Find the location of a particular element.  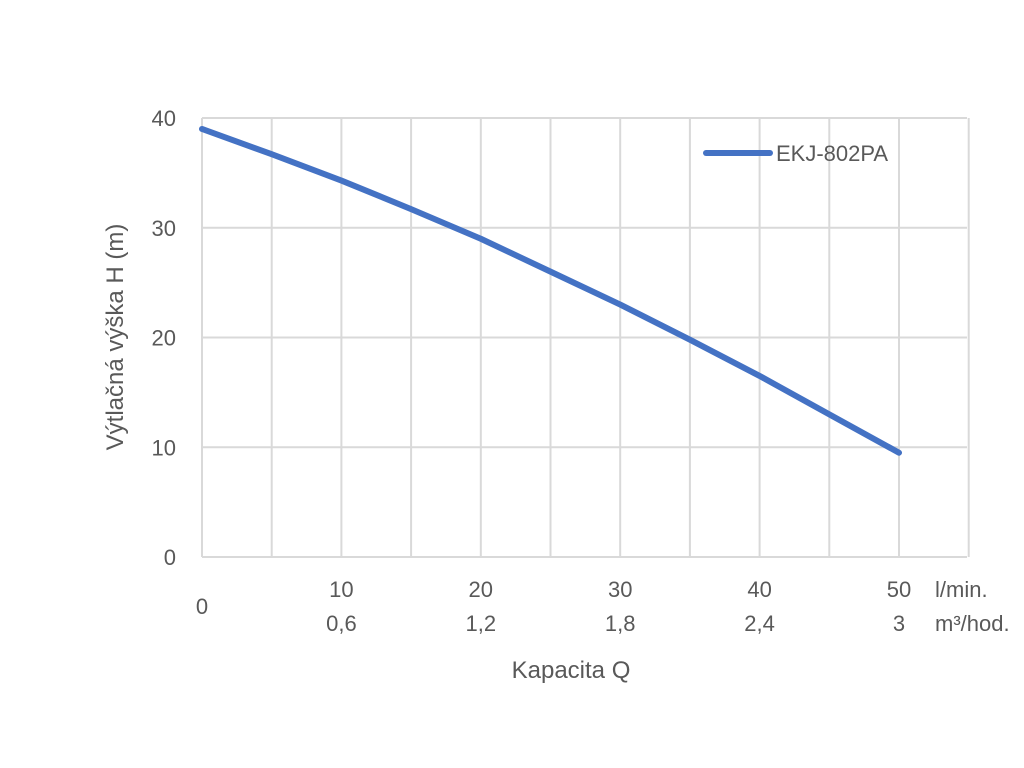

x-tick-label-m3h: 1,2 is located at coordinates (481, 623).